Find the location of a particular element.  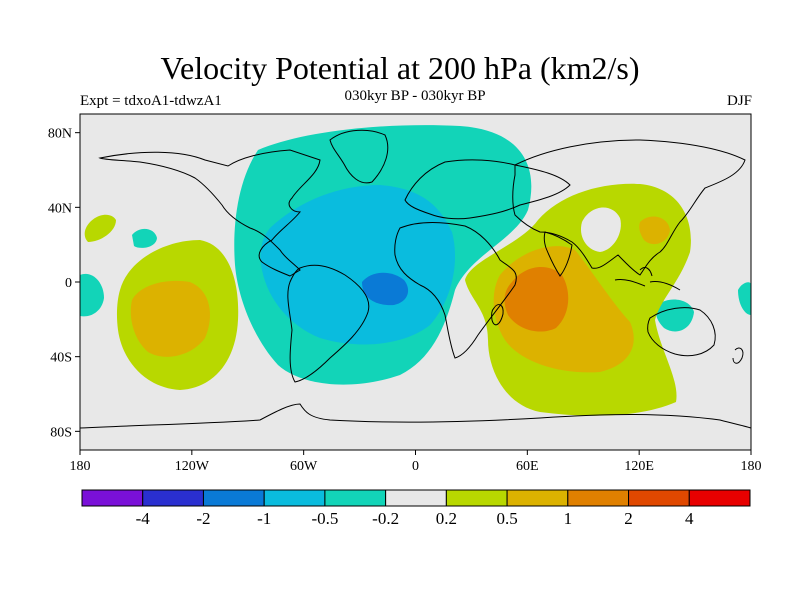

lat-tick-label: 0 is located at coordinates (68, 283).